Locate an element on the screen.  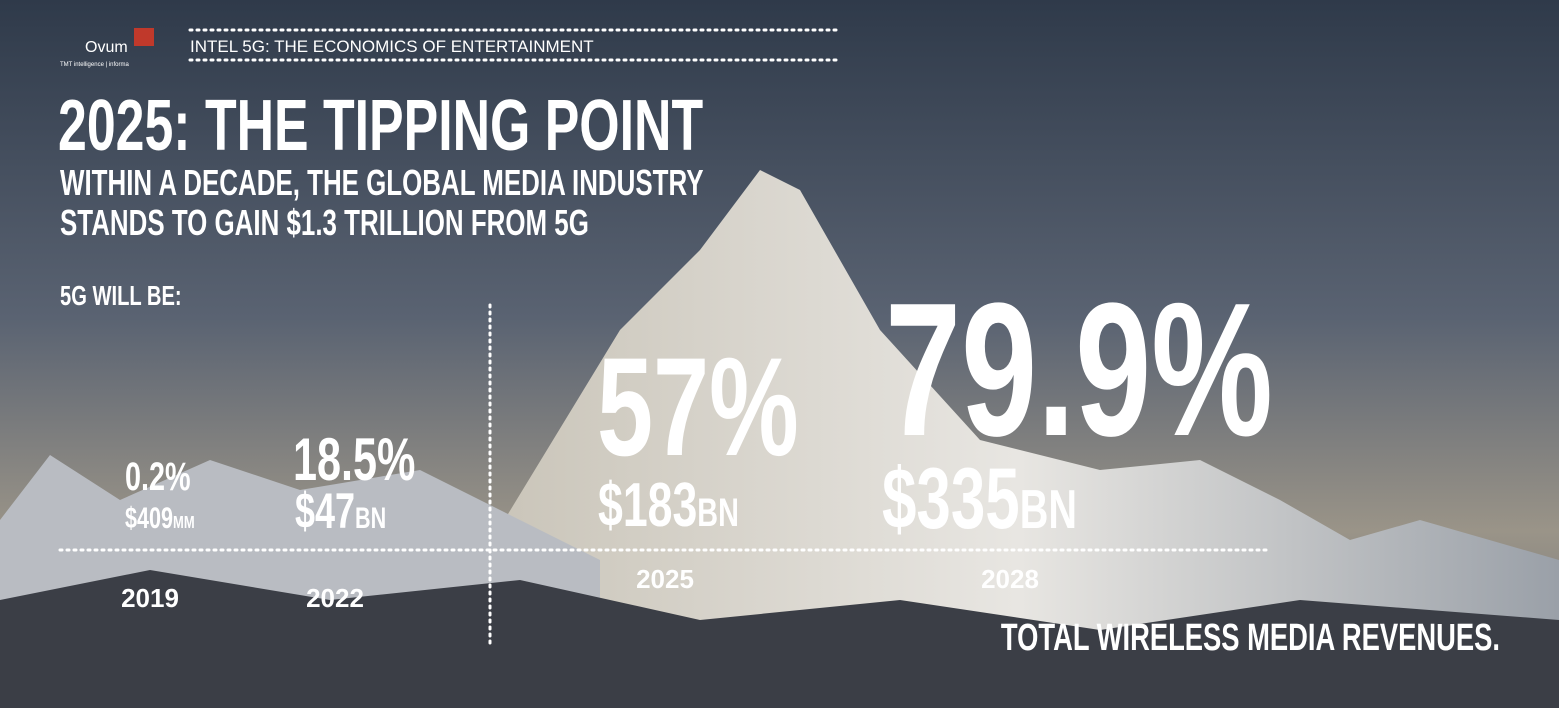
logo-text: Ovum is located at coordinates (106, 47).